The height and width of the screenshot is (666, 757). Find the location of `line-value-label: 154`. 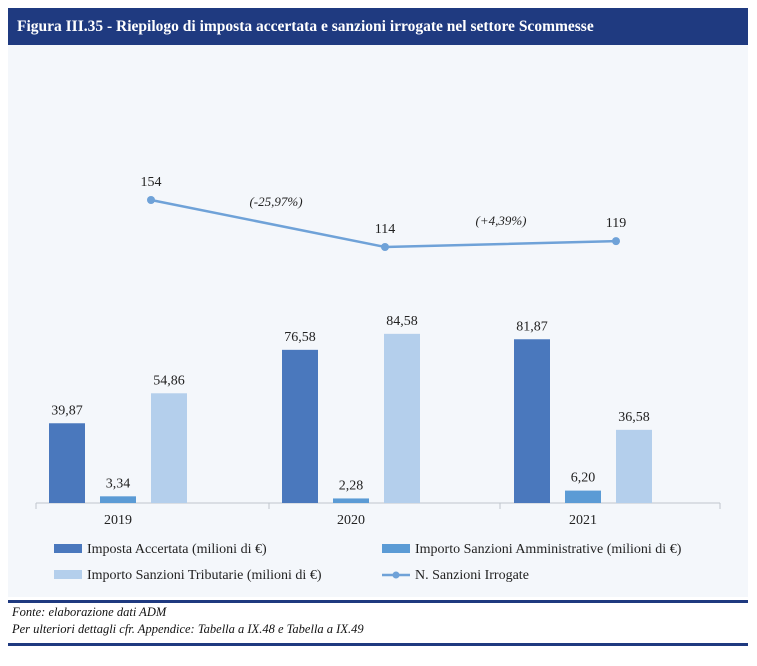

line-value-label: 154 is located at coordinates (151, 182).